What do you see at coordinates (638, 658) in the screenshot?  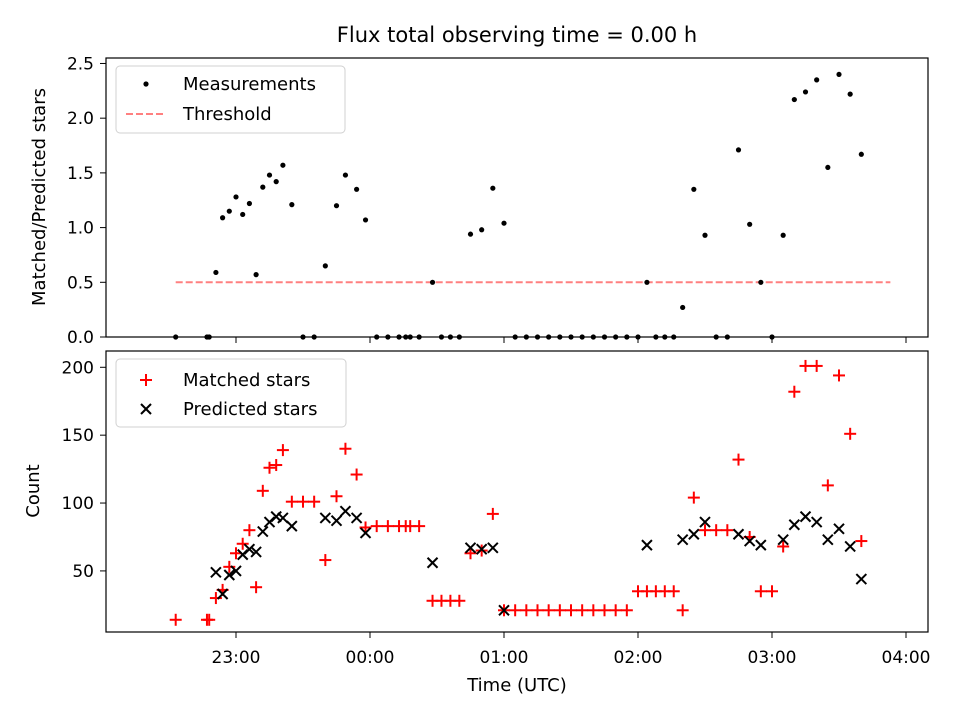 I see `count-x-tick-label: 02:00` at bounding box center [638, 658].